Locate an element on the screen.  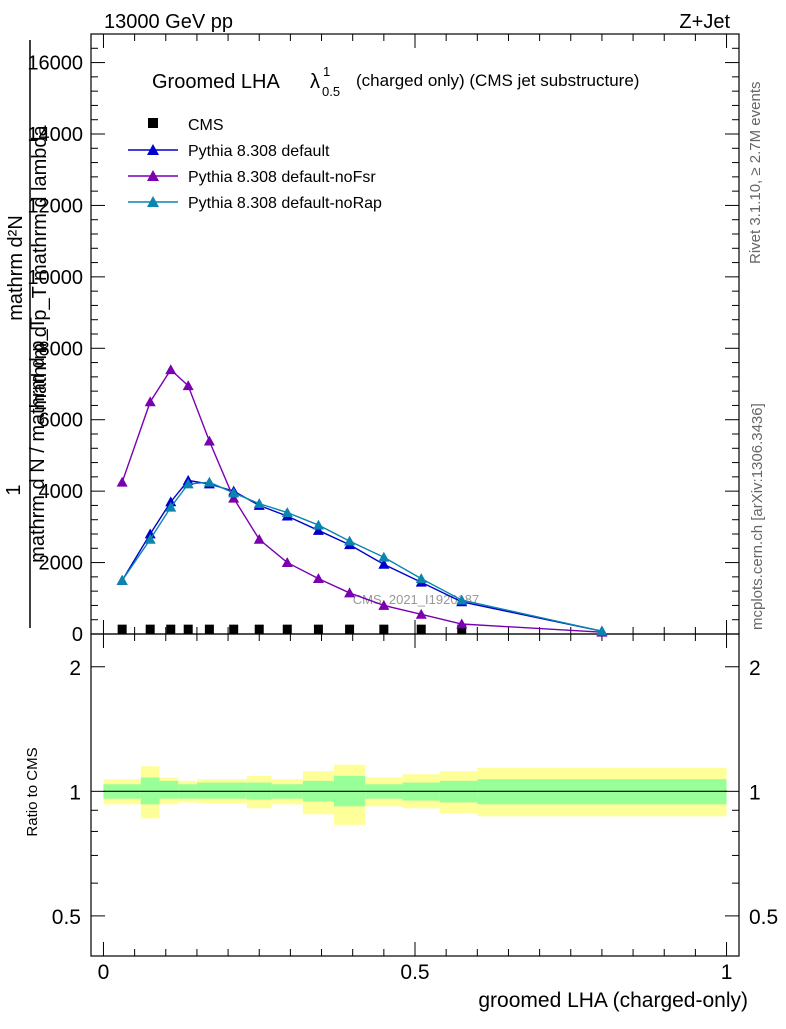
legend-item: Pythia 8.308 default-noRap is located at coordinates (255, 203).